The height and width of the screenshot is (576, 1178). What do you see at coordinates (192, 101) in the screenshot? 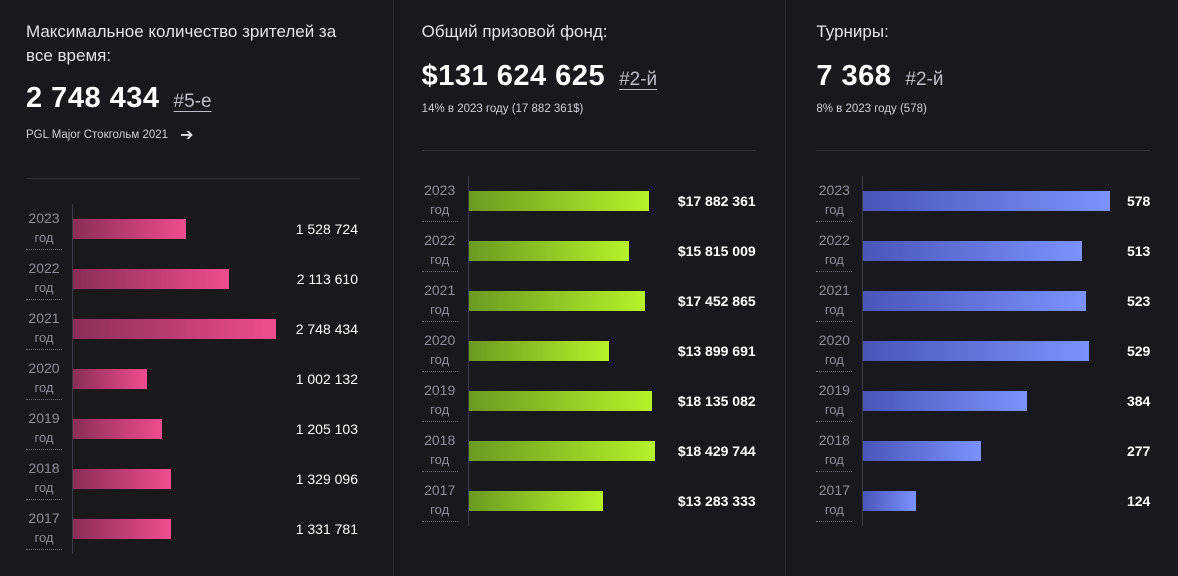
I see `rank-link: #5-е` at bounding box center [192, 101].